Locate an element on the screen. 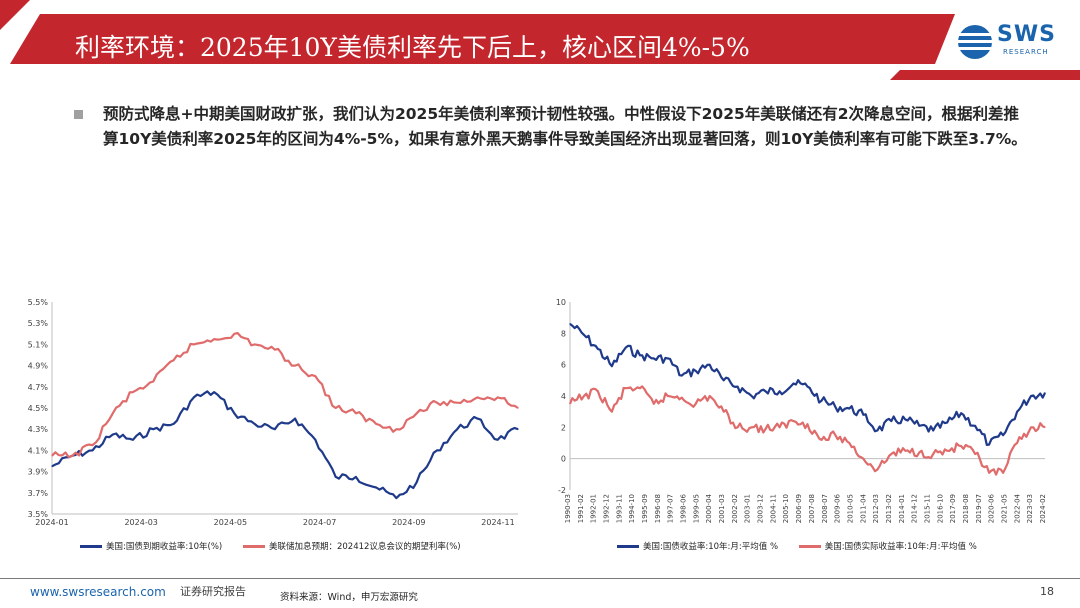  y-tick-label: 4.9% is located at coordinates (38, 366).